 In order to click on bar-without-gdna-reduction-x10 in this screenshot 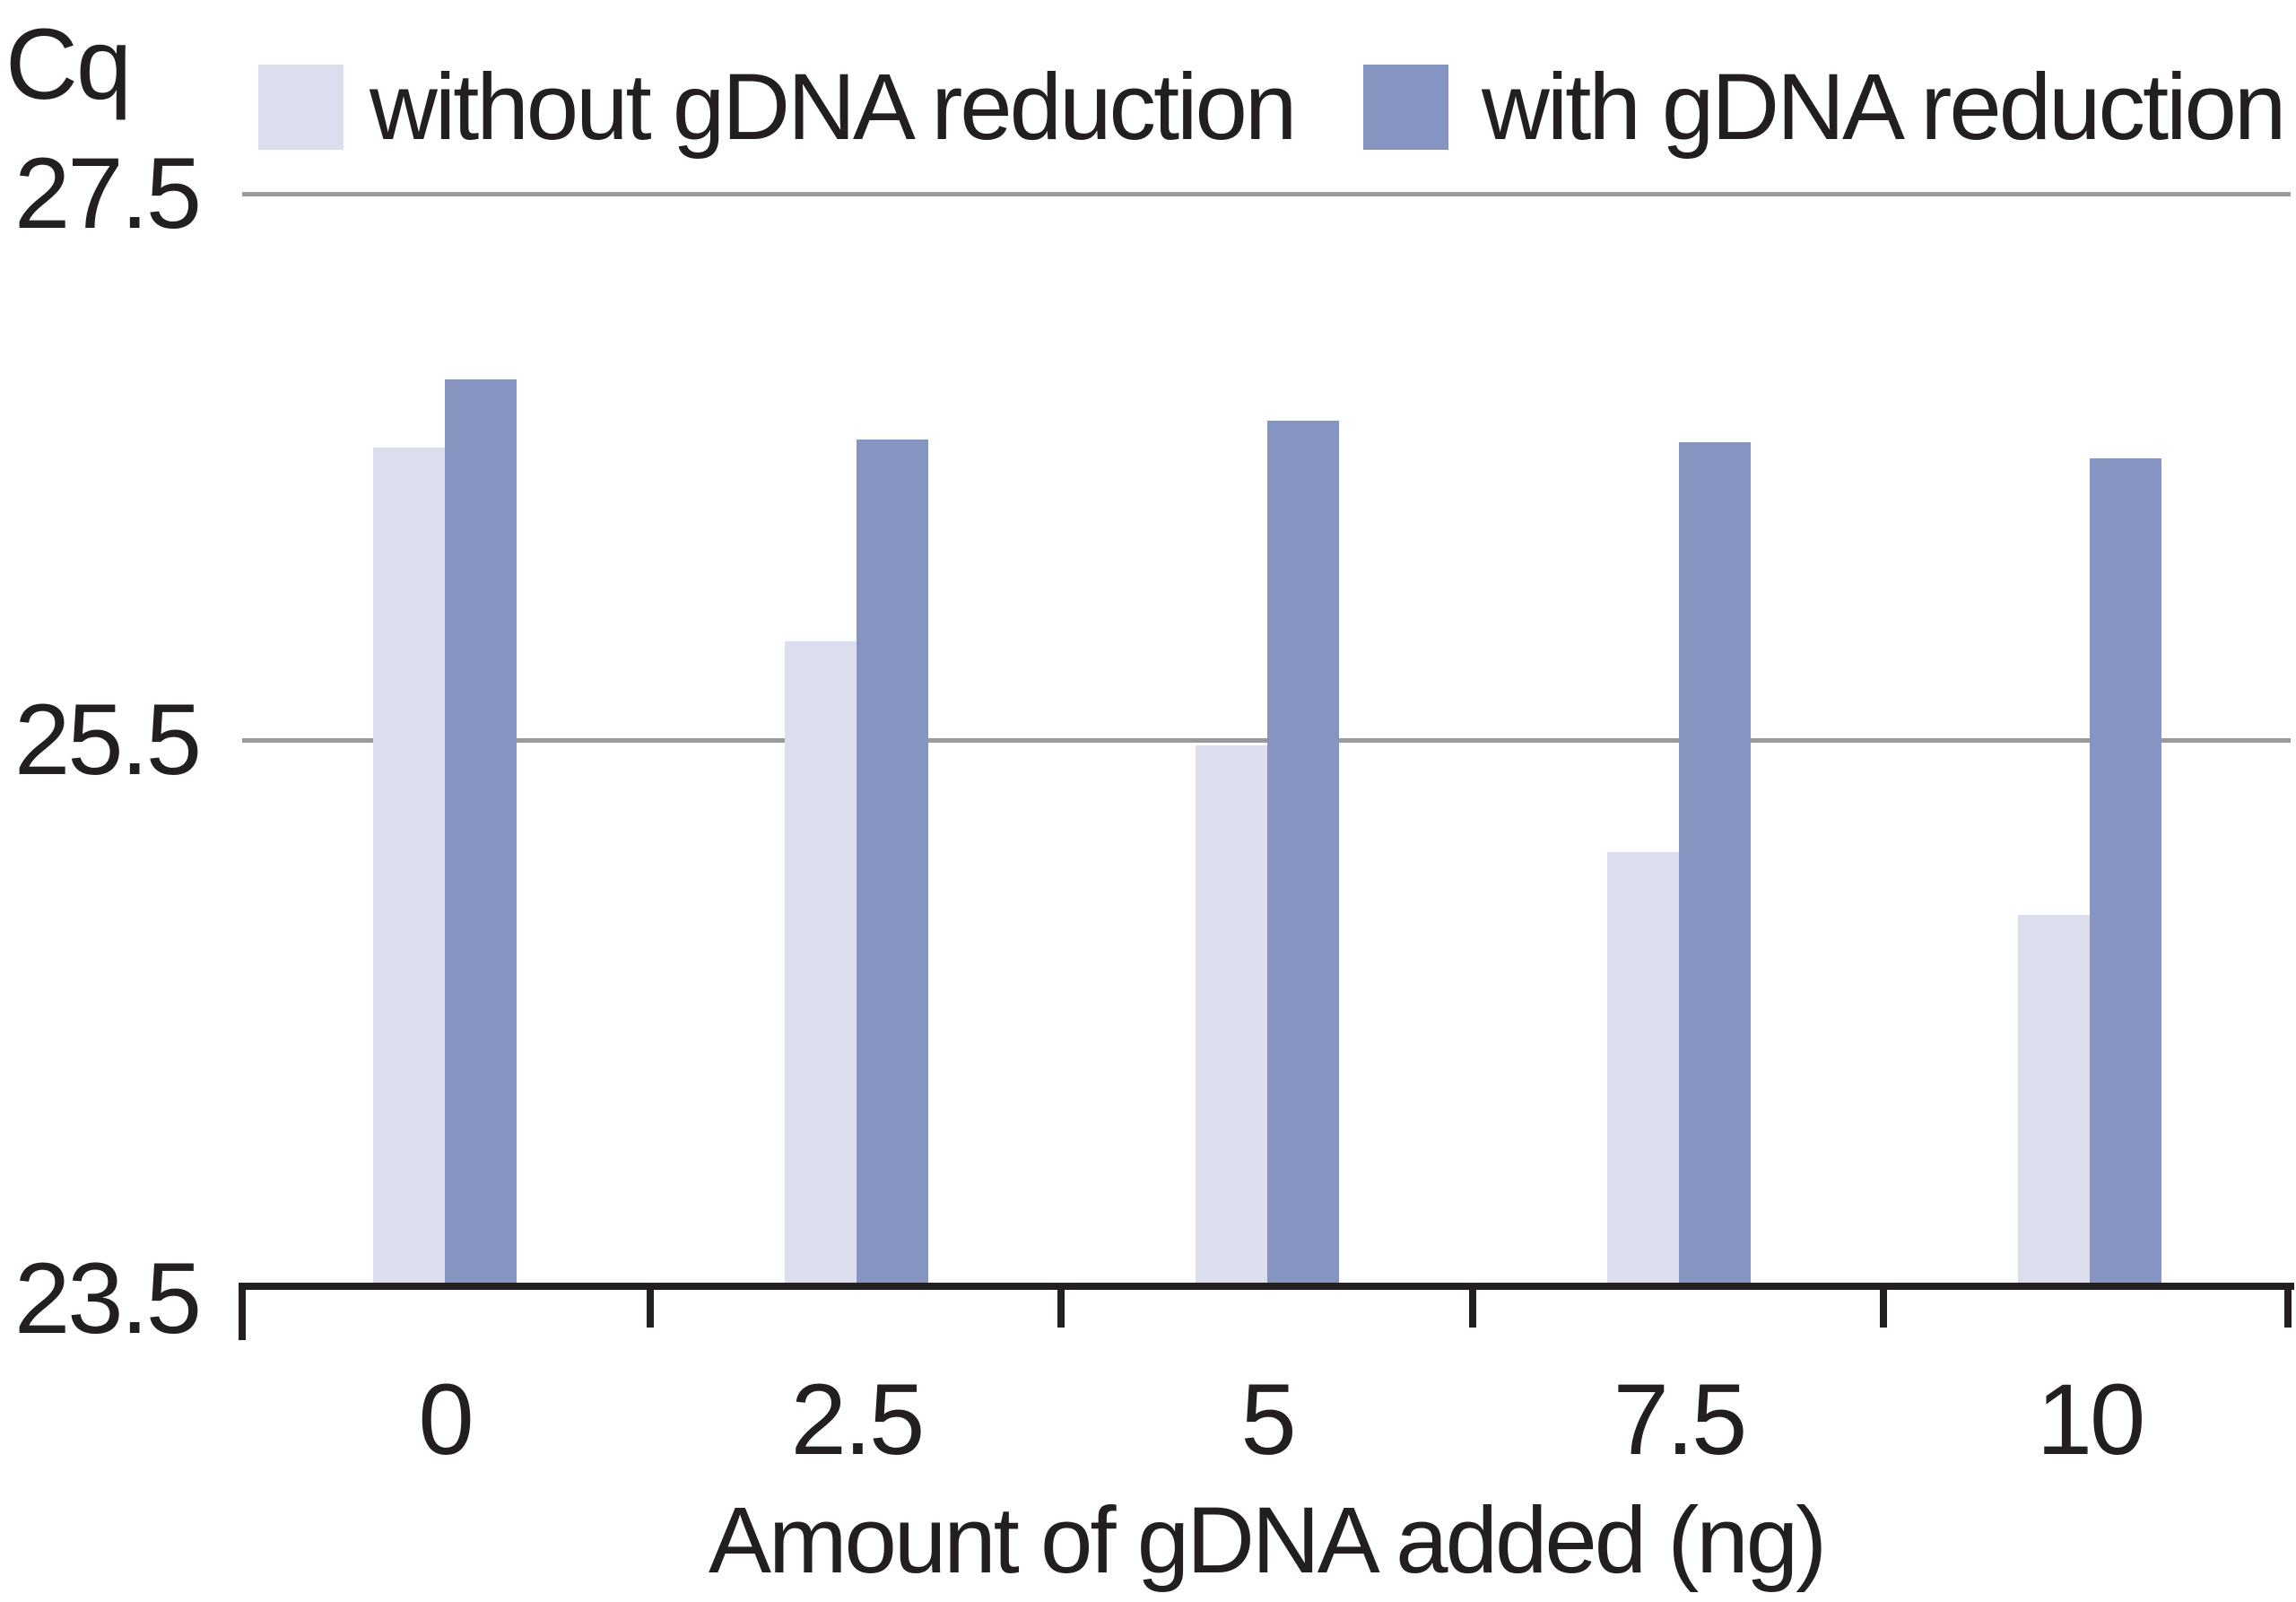, I will do `click(2054, 1100)`.